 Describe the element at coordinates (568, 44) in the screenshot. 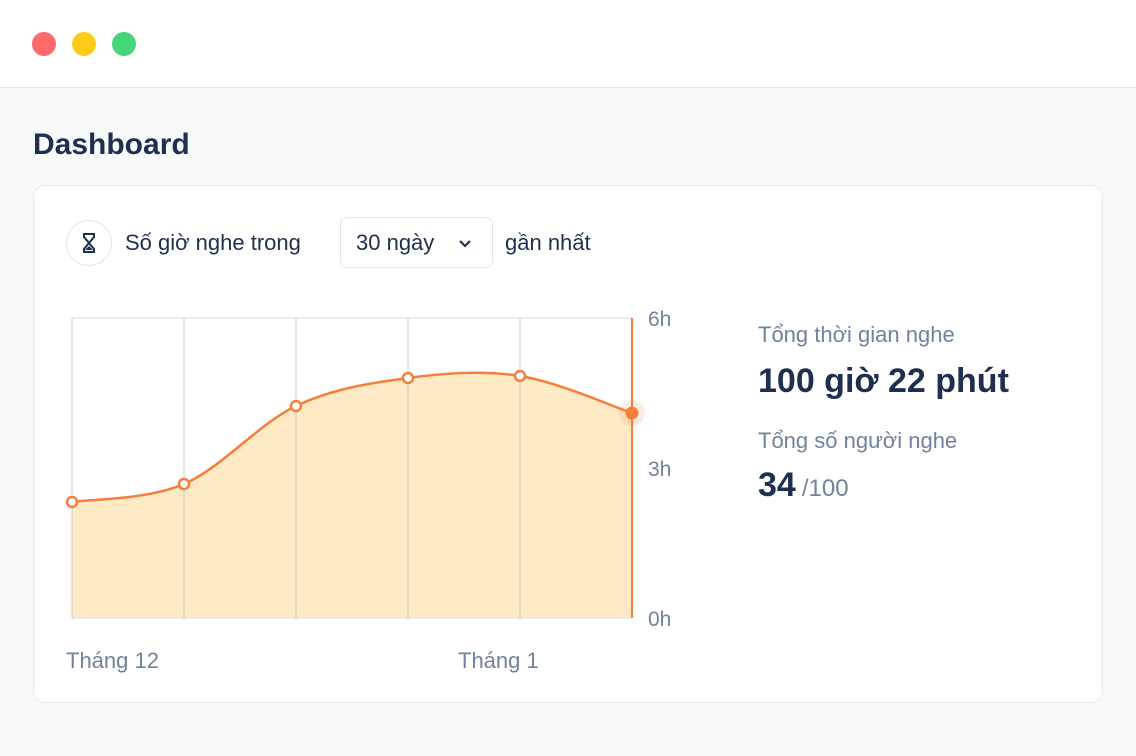

I see `window-titlebar` at that location.